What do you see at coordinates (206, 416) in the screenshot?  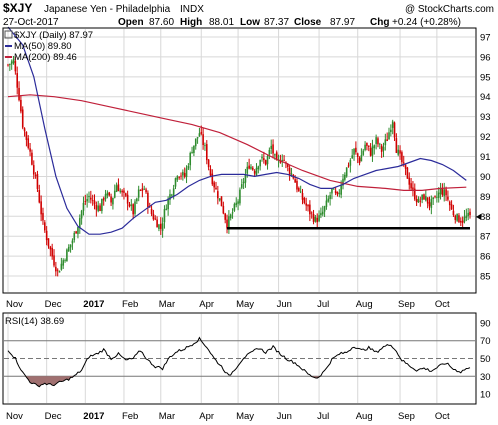 I see `rsi-x-tick-label: Apr` at bounding box center [206, 416].